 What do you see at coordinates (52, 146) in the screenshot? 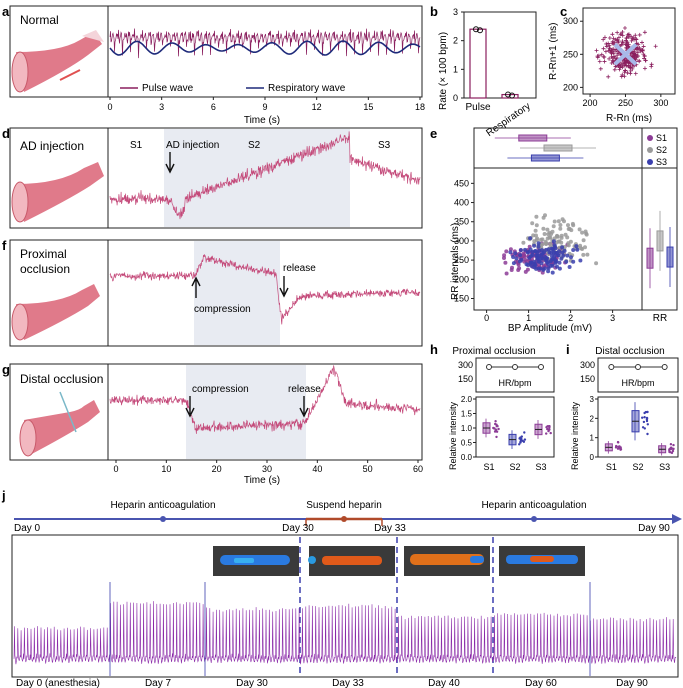
I see `panel-d-title: AD injection` at bounding box center [52, 146].